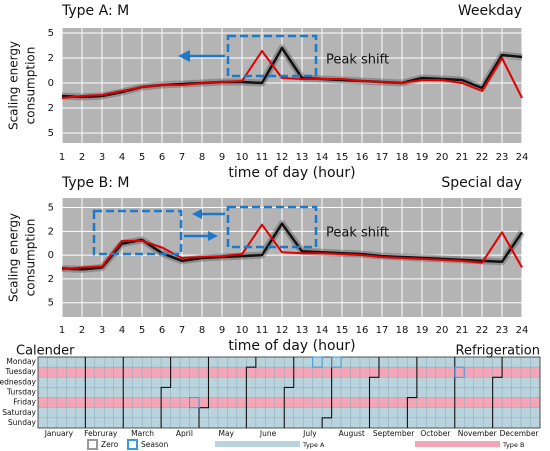 The width and height of the screenshot is (550, 451). I want to click on y-axis-label: Scaling energy, so click(14, 85).